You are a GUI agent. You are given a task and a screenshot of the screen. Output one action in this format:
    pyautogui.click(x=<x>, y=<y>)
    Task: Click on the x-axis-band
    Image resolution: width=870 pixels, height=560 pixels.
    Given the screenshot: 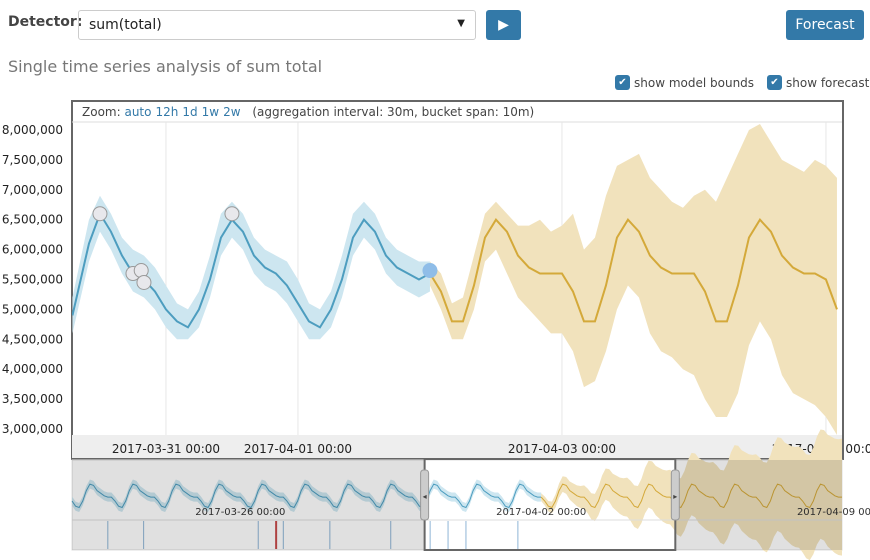 What is the action you would take?
    pyautogui.click(x=457, y=446)
    